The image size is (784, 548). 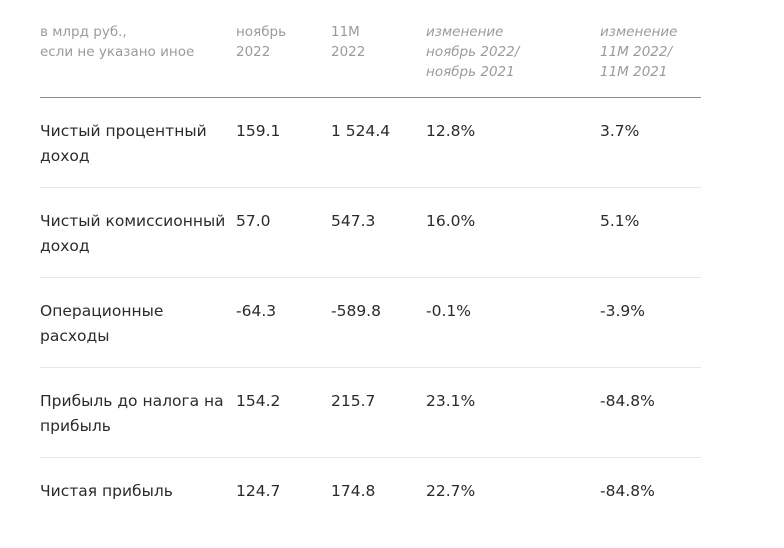 What do you see at coordinates (253, 221) in the screenshot?
I see `value-november: 57.0` at bounding box center [253, 221].